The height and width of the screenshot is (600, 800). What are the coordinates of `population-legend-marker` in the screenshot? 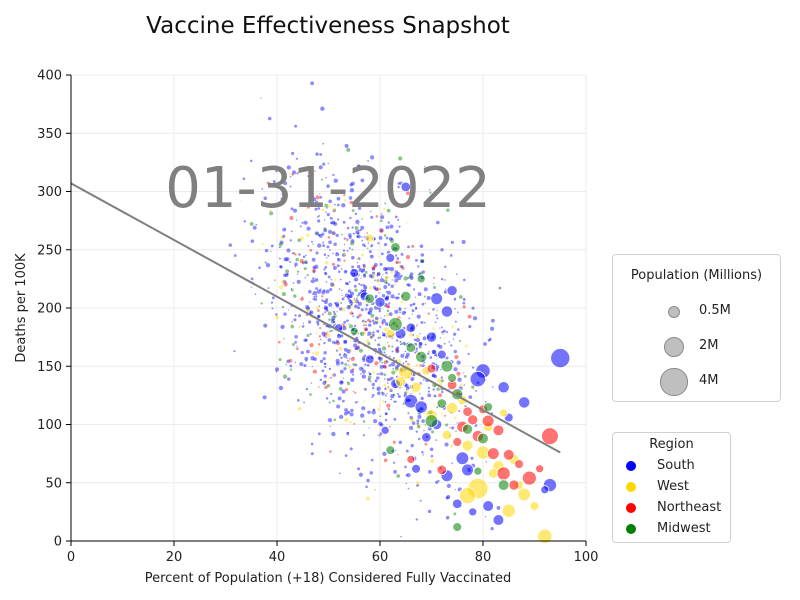 It's located at (674, 382).